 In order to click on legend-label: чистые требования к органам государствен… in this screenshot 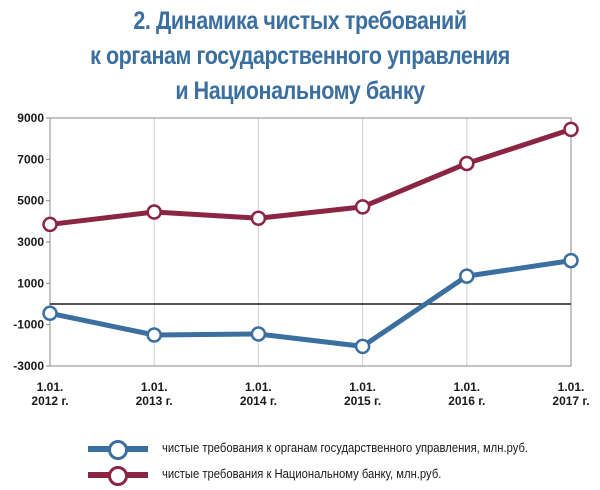, I will do `click(345, 448)`.